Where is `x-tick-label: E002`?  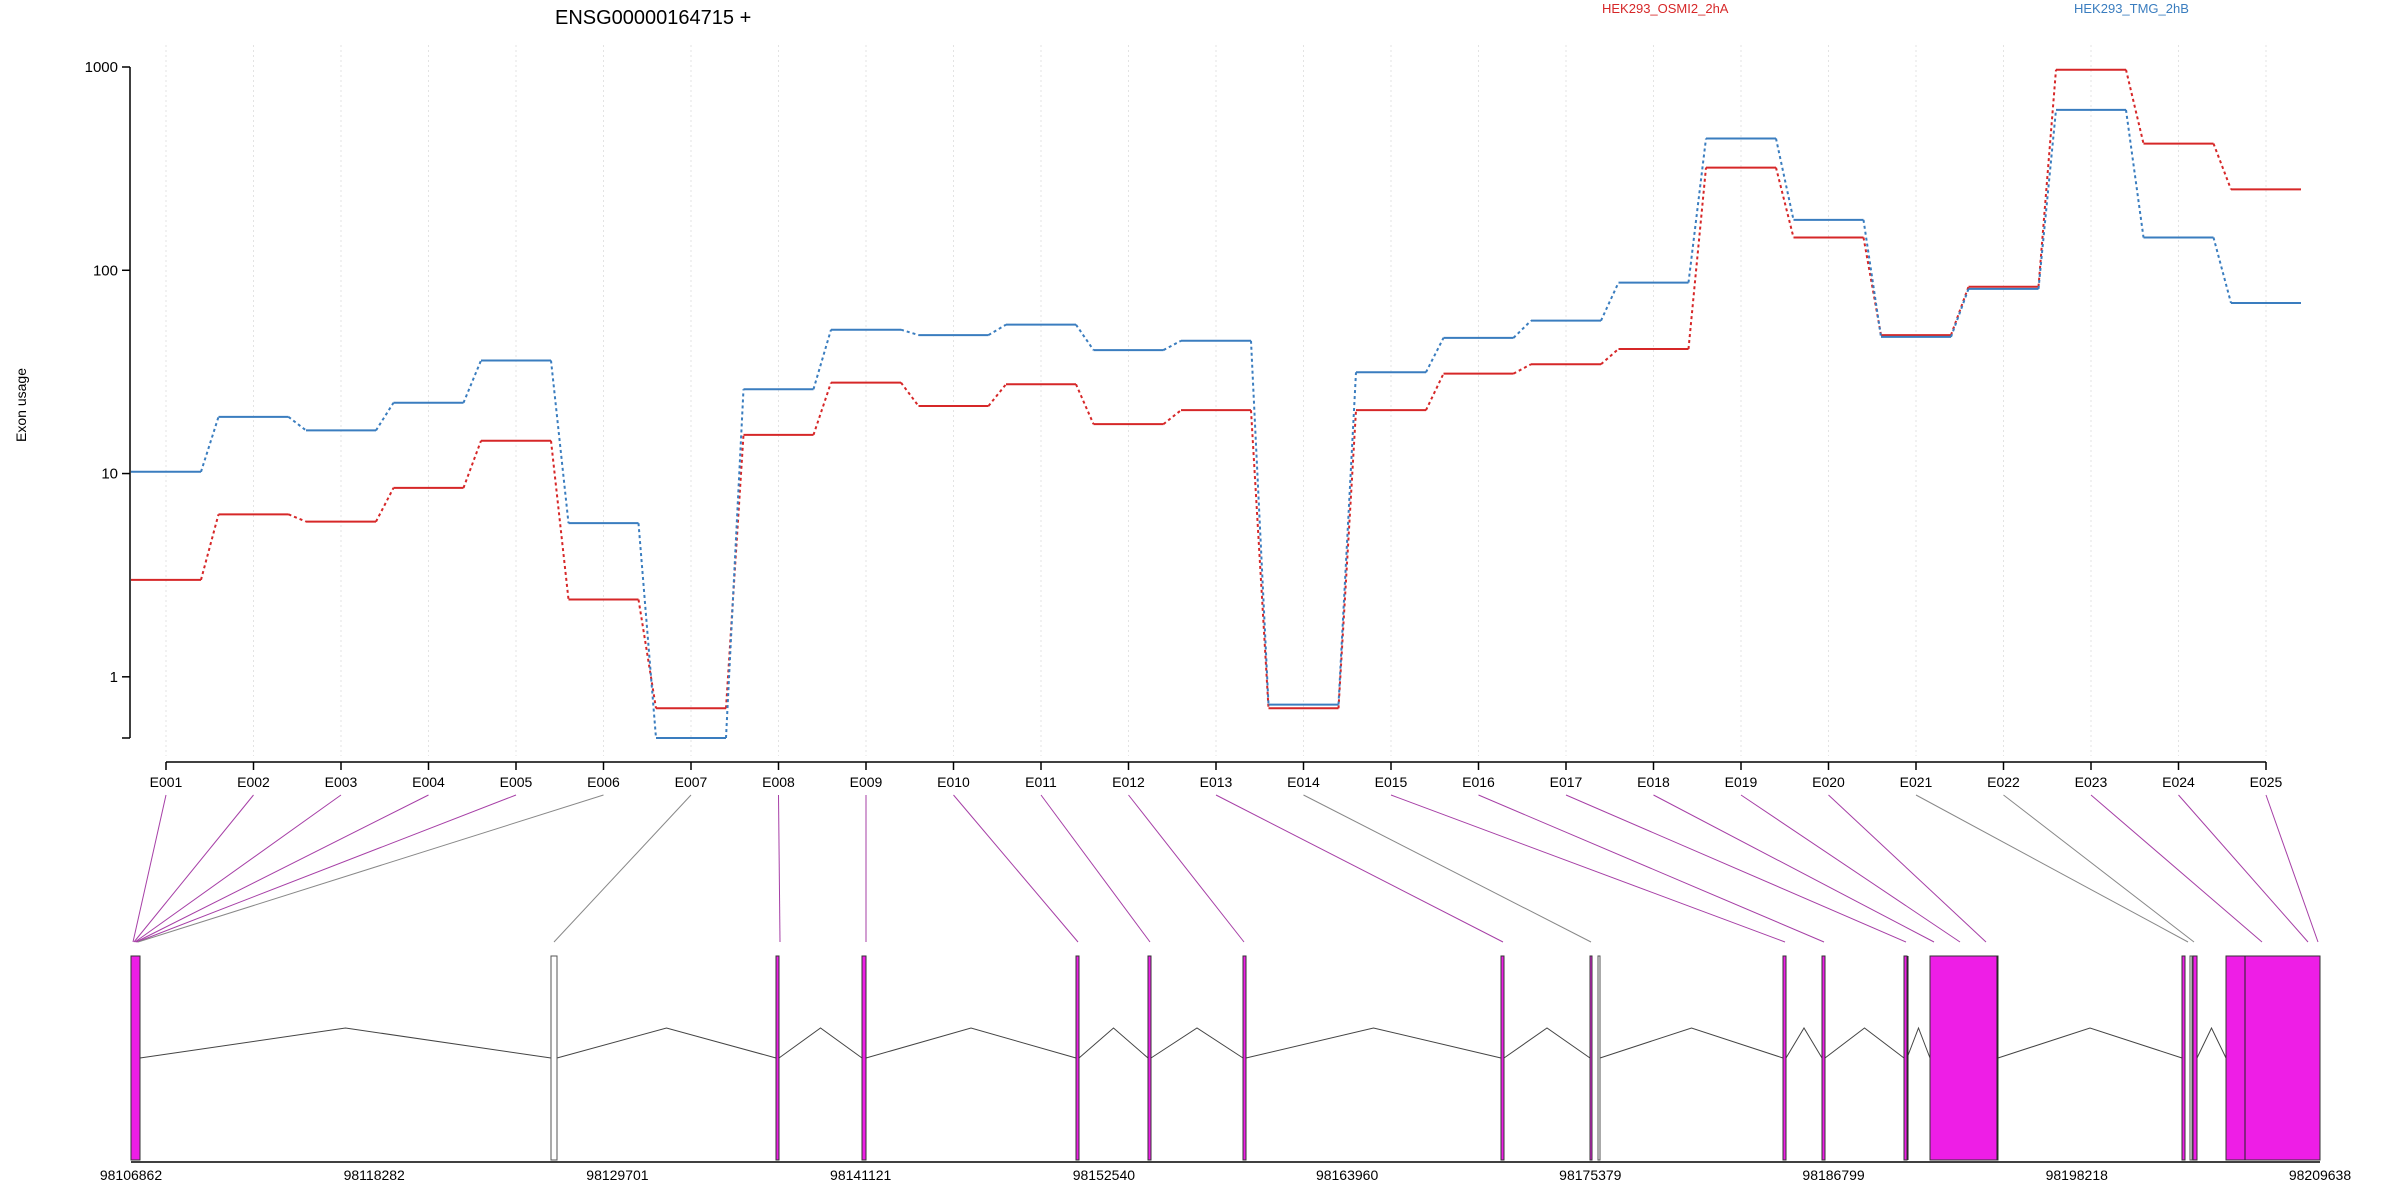 x-tick-label: E002 is located at coordinates (253, 782).